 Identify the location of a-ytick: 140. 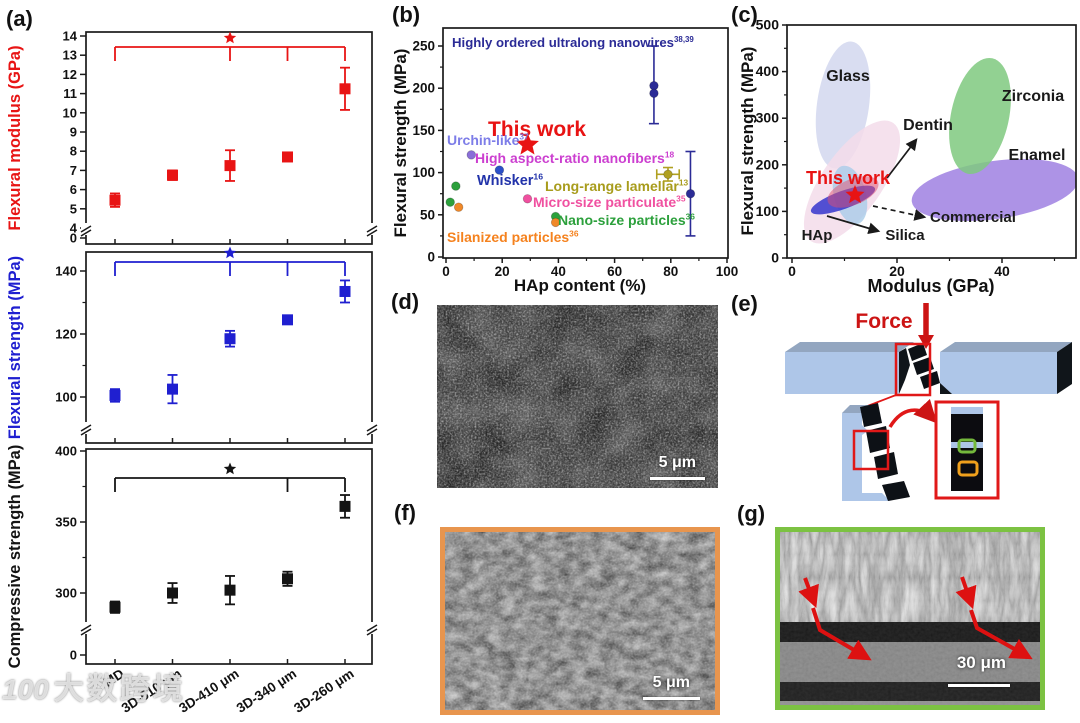
(66, 271).